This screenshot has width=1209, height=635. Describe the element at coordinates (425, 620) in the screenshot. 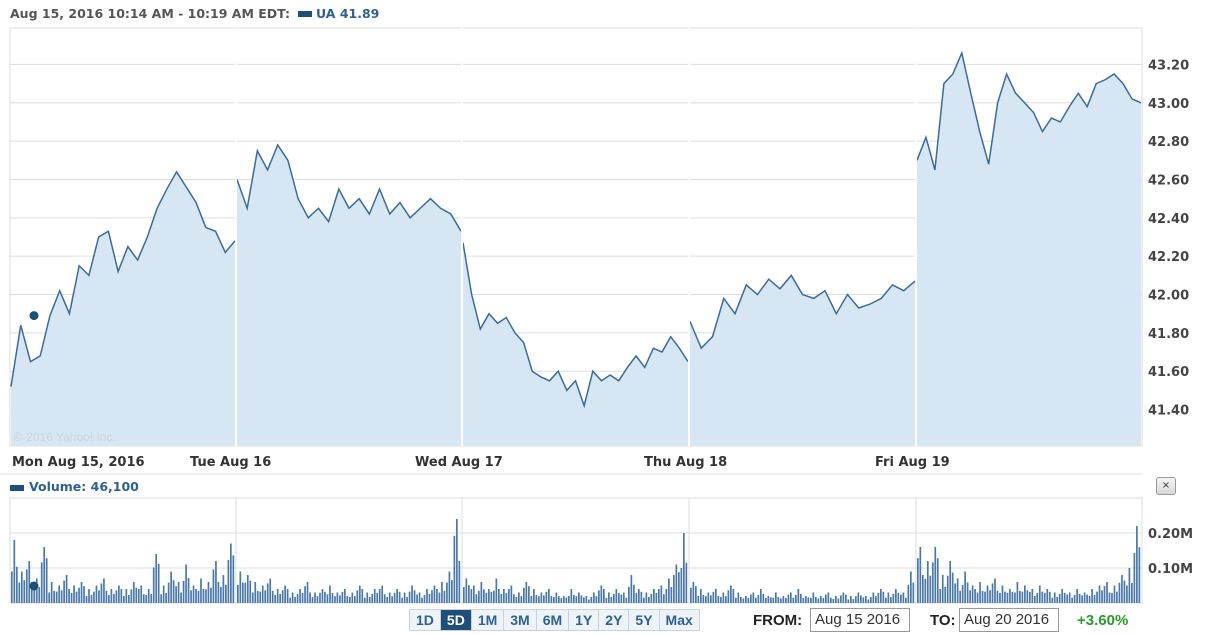

I see `range-1d: 1D` at that location.